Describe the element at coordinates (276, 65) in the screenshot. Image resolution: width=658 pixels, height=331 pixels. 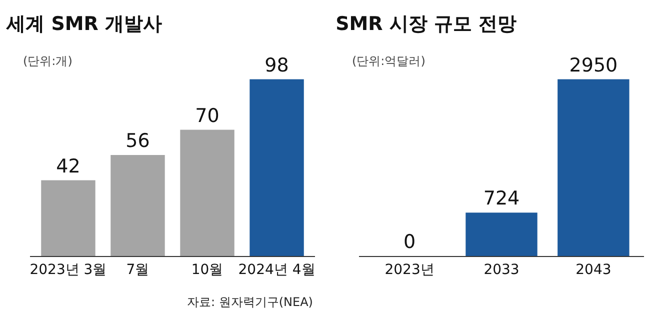
I see `data-label: 98` at that location.